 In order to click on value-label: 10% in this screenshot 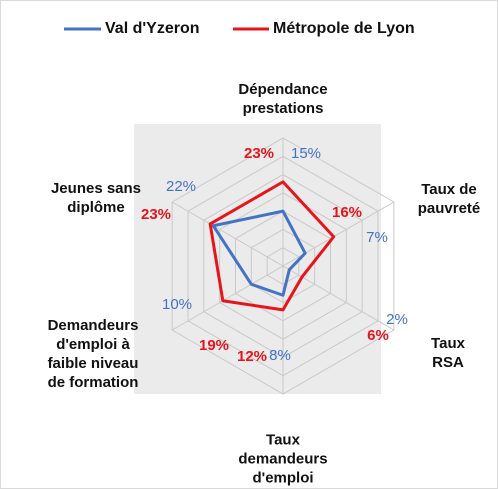, I will do `click(177, 304)`.